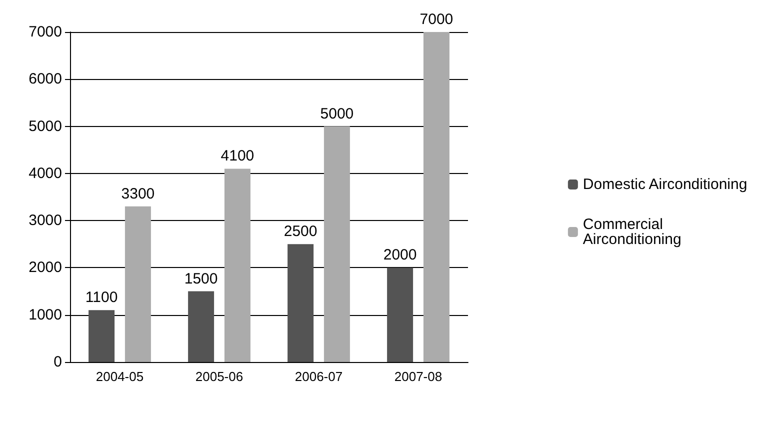 The width and height of the screenshot is (758, 424). What do you see at coordinates (418, 376) in the screenshot?
I see `x-tick-label: 2007-08` at bounding box center [418, 376].